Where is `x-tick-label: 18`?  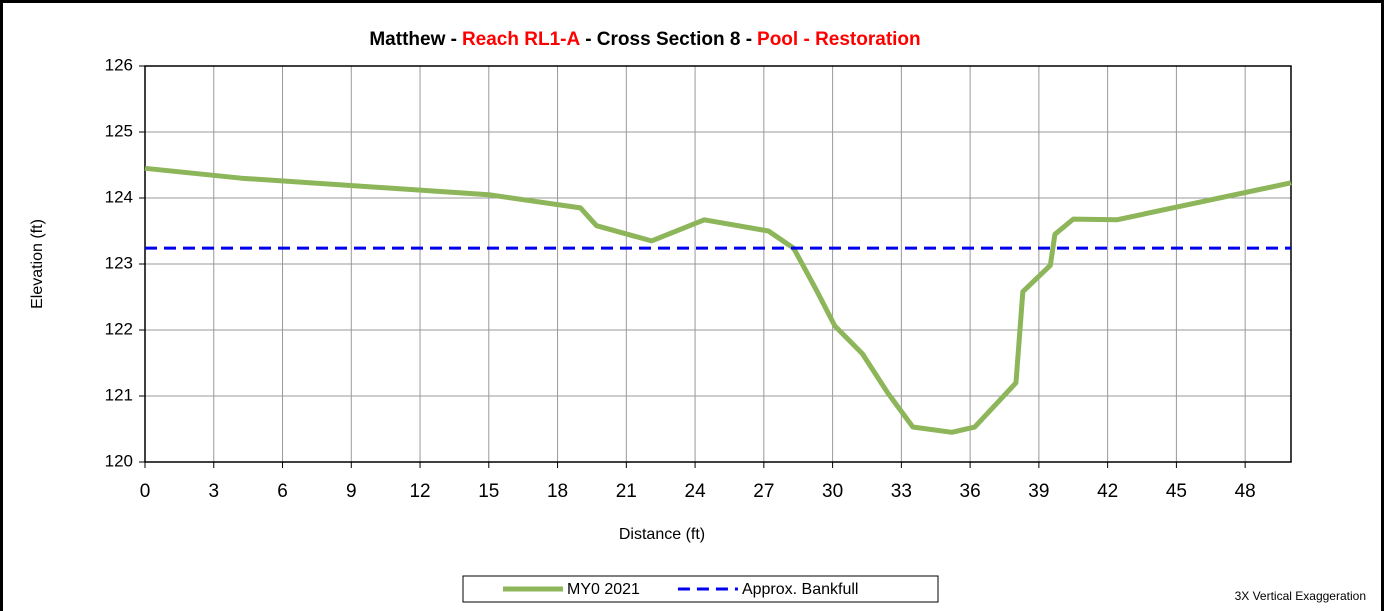 x-tick-label: 18 is located at coordinates (557, 491).